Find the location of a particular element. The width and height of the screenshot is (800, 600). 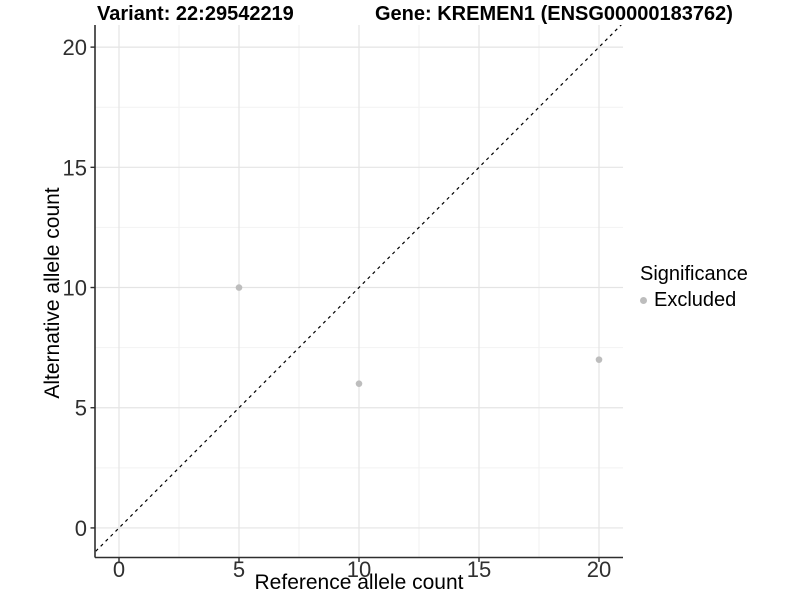

x-tick-label: 15 is located at coordinates (479, 569).